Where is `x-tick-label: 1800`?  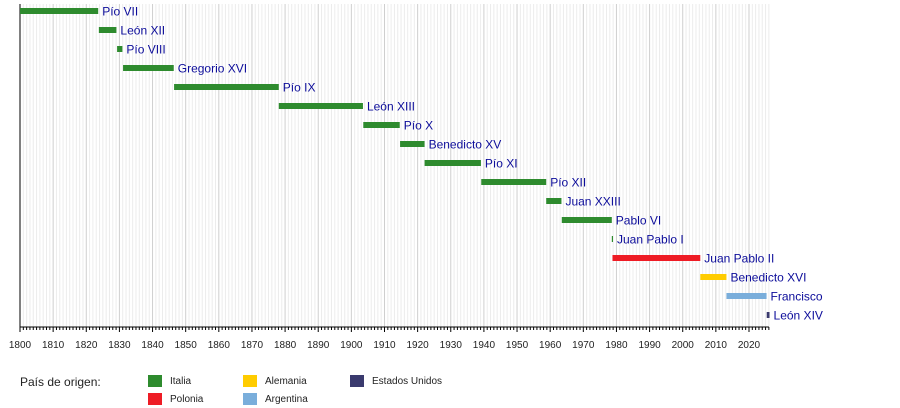
x-tick-label: 1800 is located at coordinates (20, 345).